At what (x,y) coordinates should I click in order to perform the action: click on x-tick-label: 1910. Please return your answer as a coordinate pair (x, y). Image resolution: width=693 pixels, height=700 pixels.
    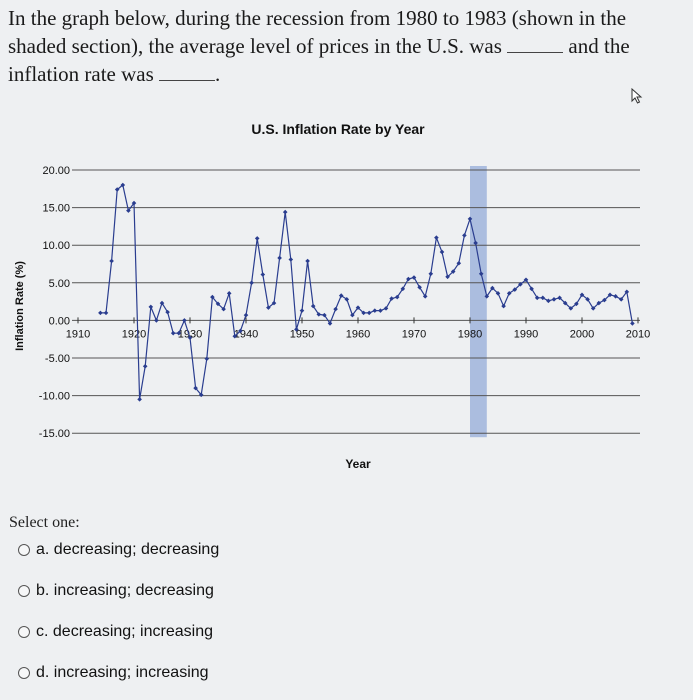
    Looking at the image, I should click on (78, 334).